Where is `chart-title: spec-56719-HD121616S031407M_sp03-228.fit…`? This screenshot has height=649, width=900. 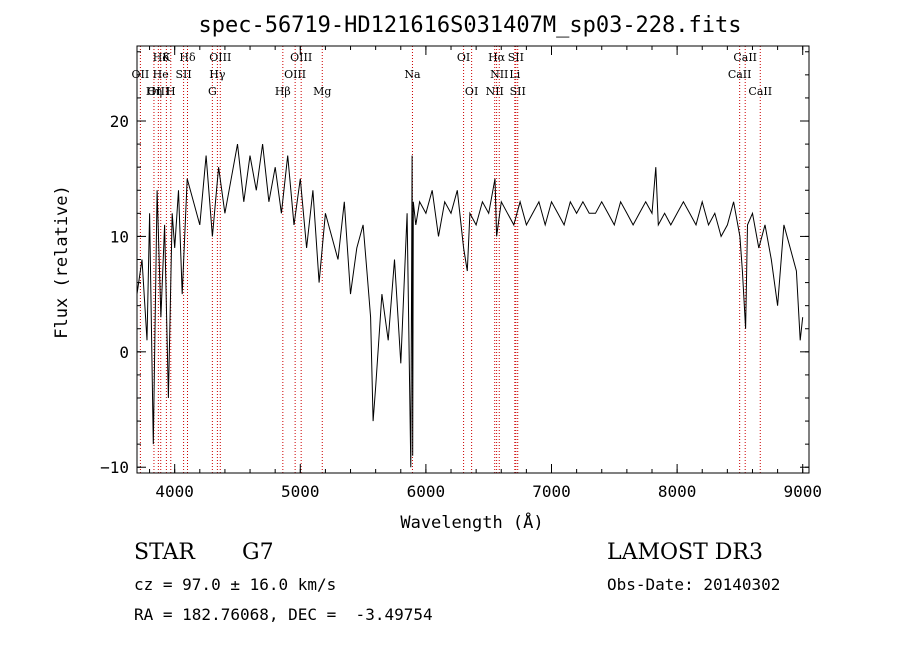 chart-title: spec-56719-HD121616S031407M_sp03-228.fit… is located at coordinates (469, 25).